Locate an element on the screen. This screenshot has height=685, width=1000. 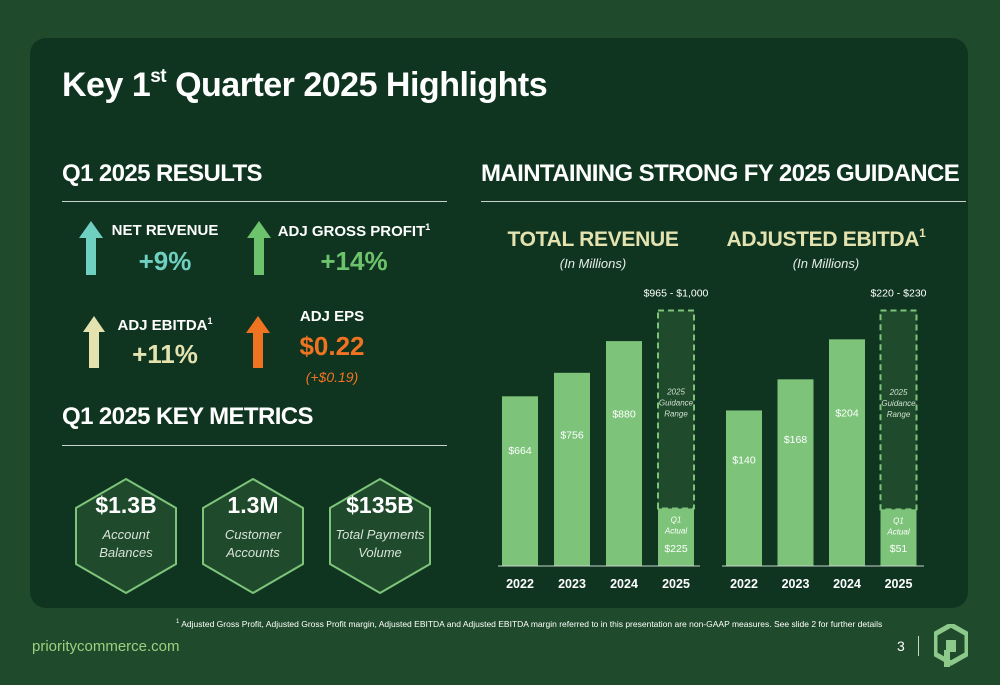
revenue-value-label: $225 is located at coordinates (676, 549).